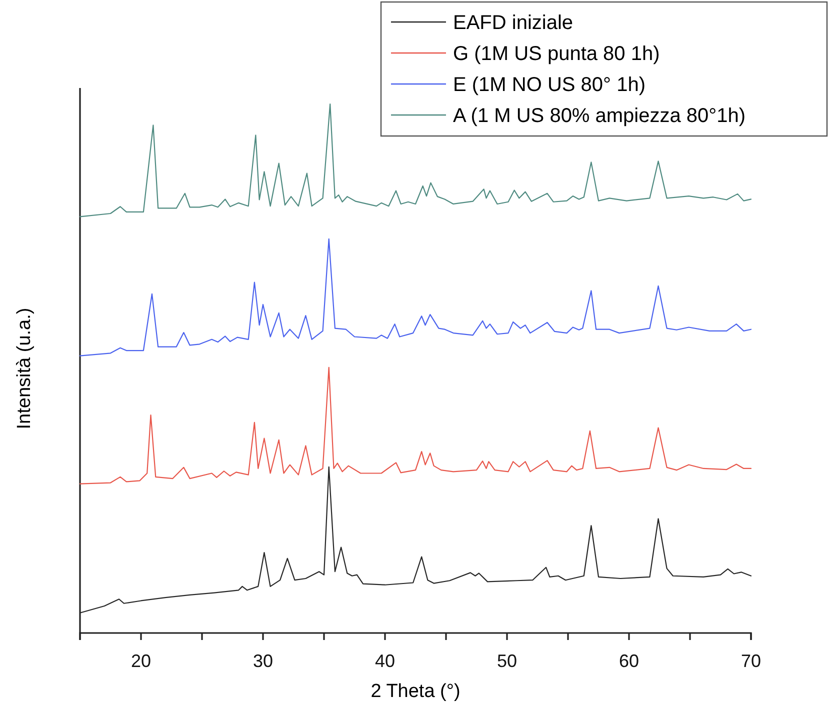 The width and height of the screenshot is (830, 710). Describe the element at coordinates (751, 660) in the screenshot. I see `x-tick-label: 70` at that location.